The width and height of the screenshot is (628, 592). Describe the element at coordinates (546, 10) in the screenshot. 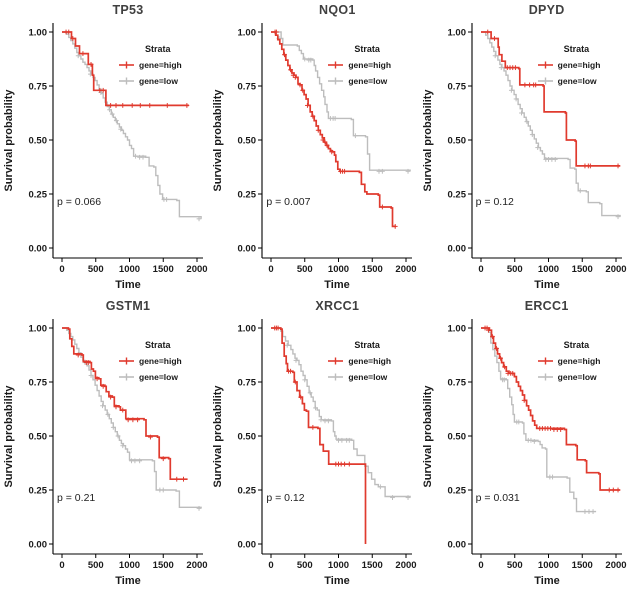

I see `panel-title: DPYD` at that location.